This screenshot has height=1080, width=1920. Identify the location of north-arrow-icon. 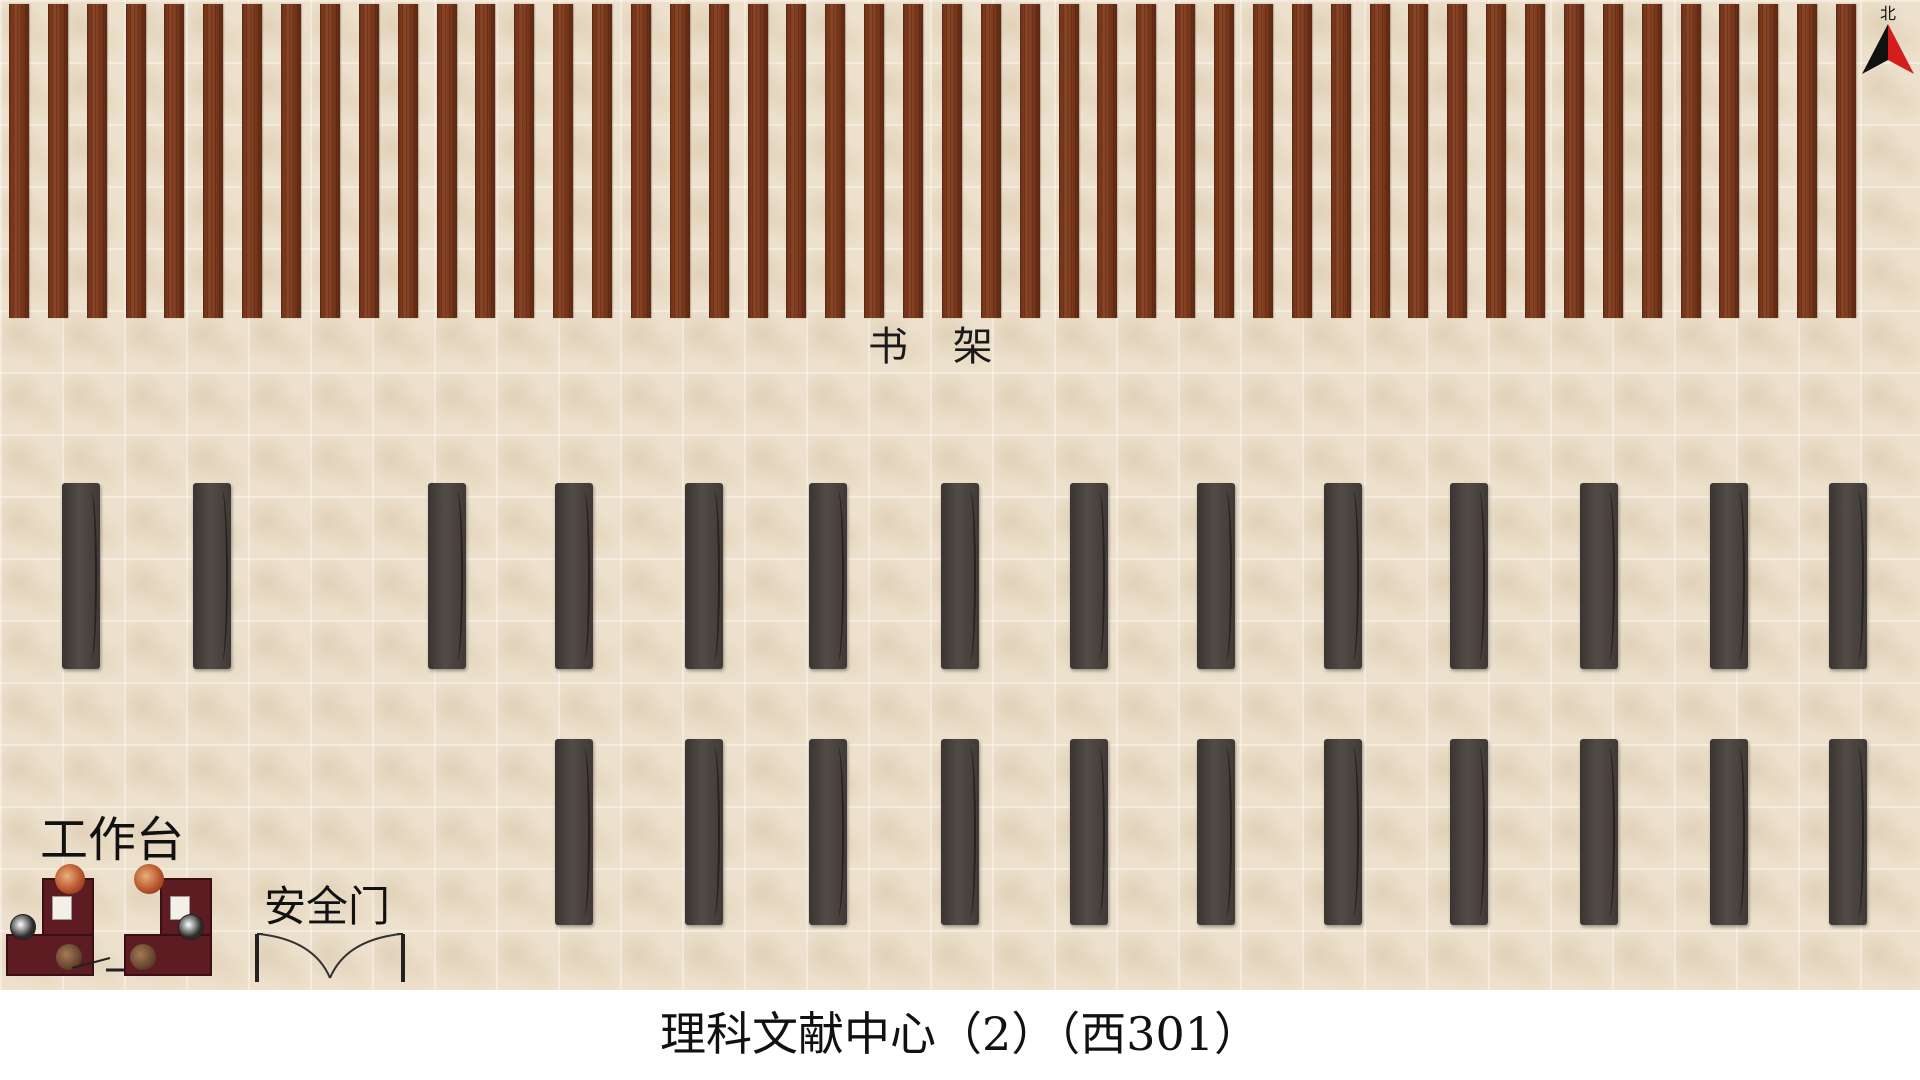
(1888, 49).